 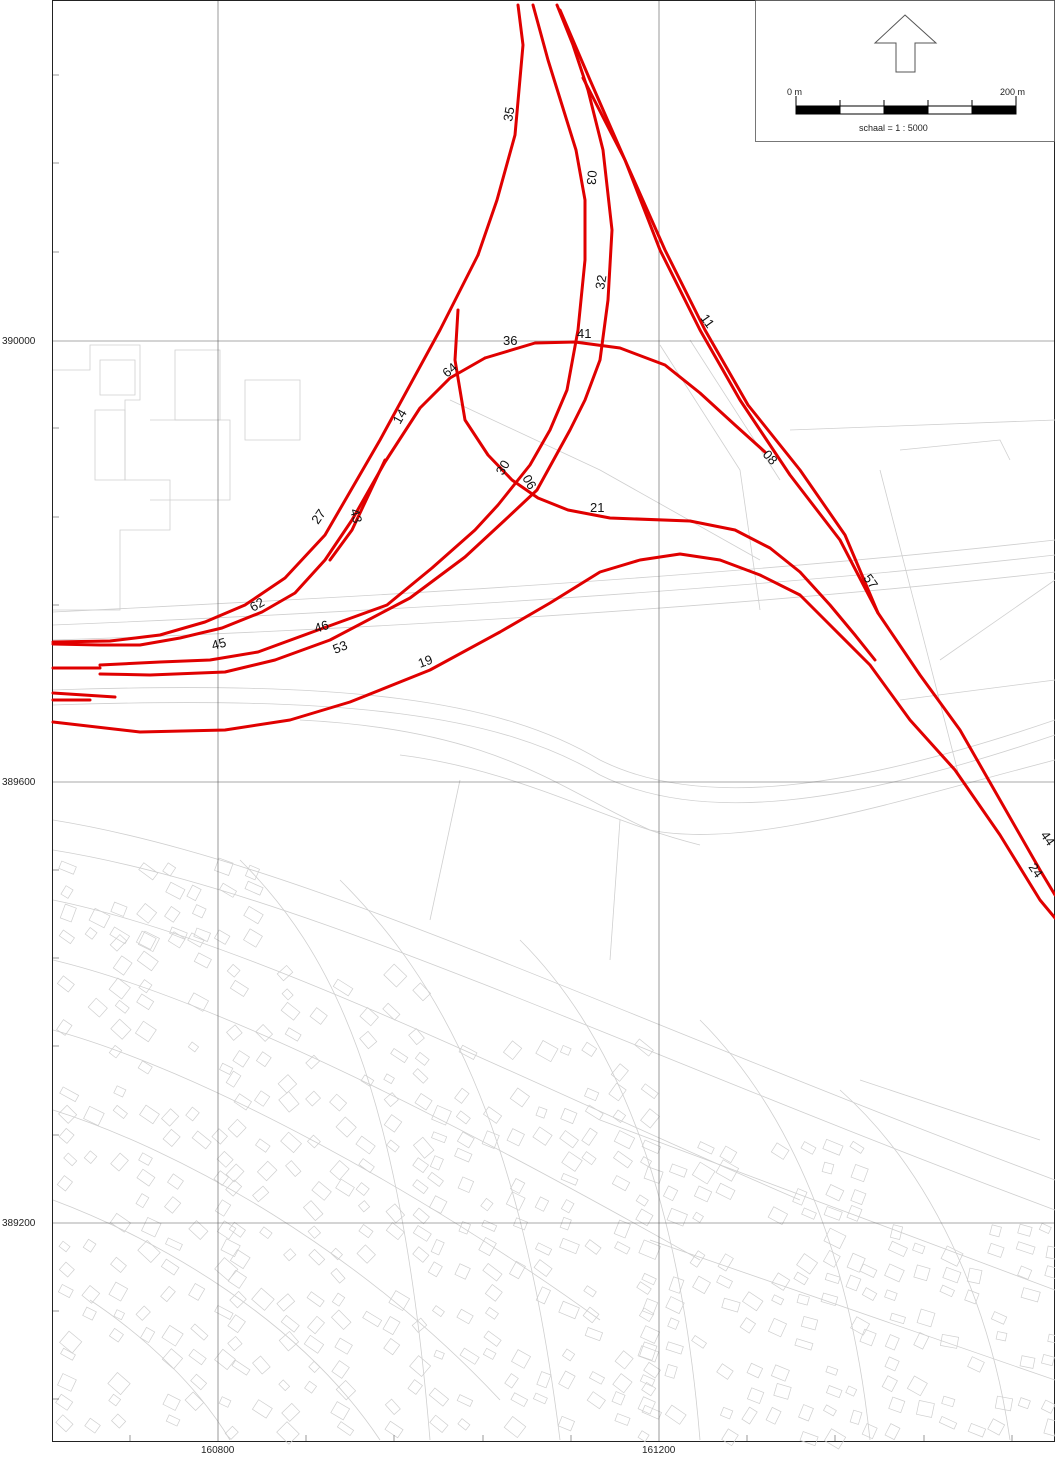 I want to click on route-label: 46, so click(x=321, y=626).